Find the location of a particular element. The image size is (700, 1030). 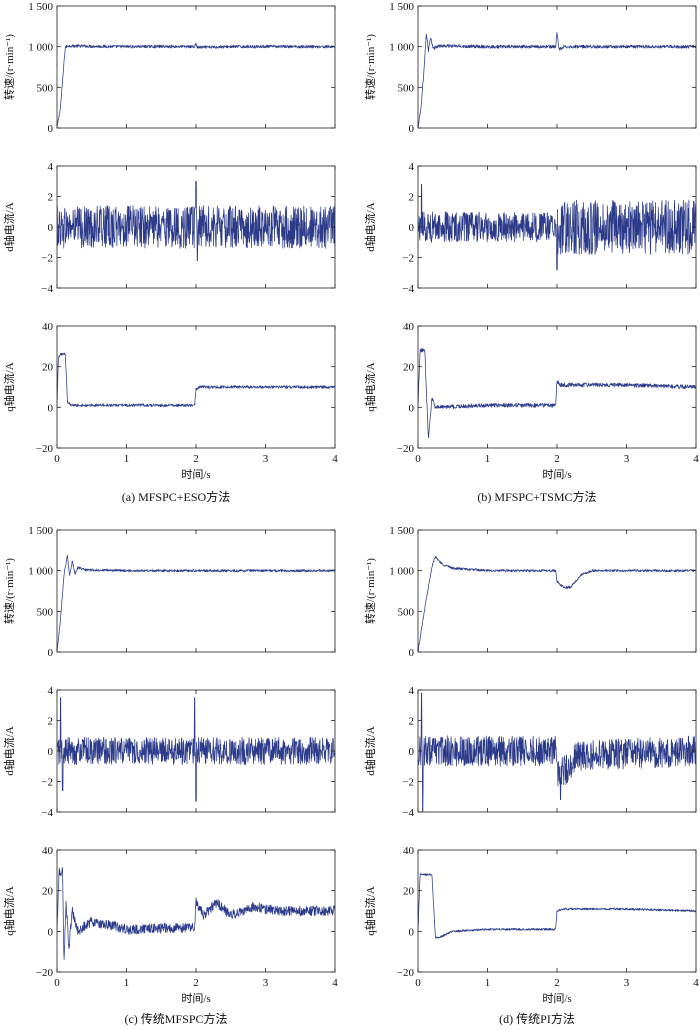

panel-caption: (d) 传统PI方法 is located at coordinates (537, 1018).